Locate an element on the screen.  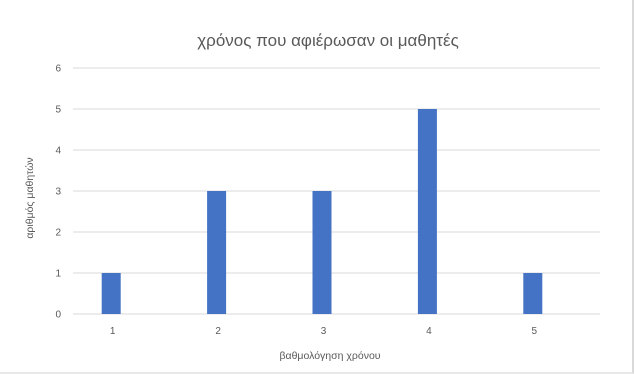
y-axis-label: αριθμός μαθητών is located at coordinates (30, 197).